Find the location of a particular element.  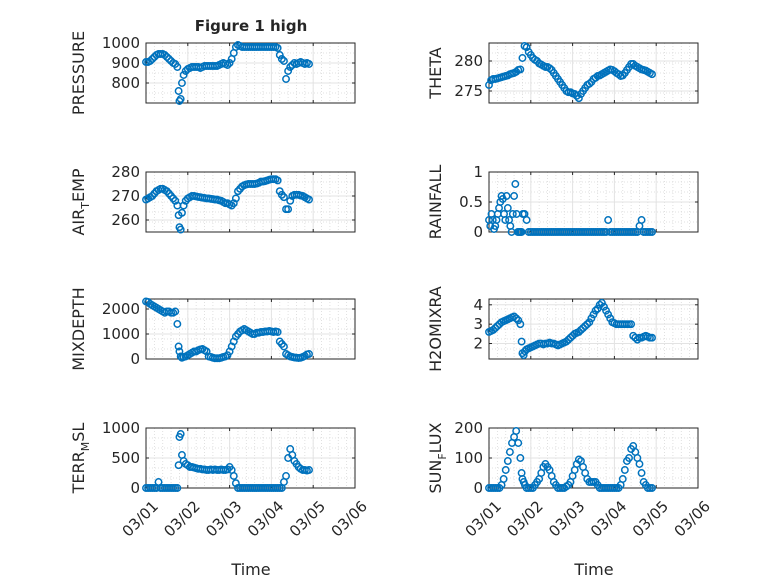

y-tick-label: 4 is located at coordinates (478, 305).